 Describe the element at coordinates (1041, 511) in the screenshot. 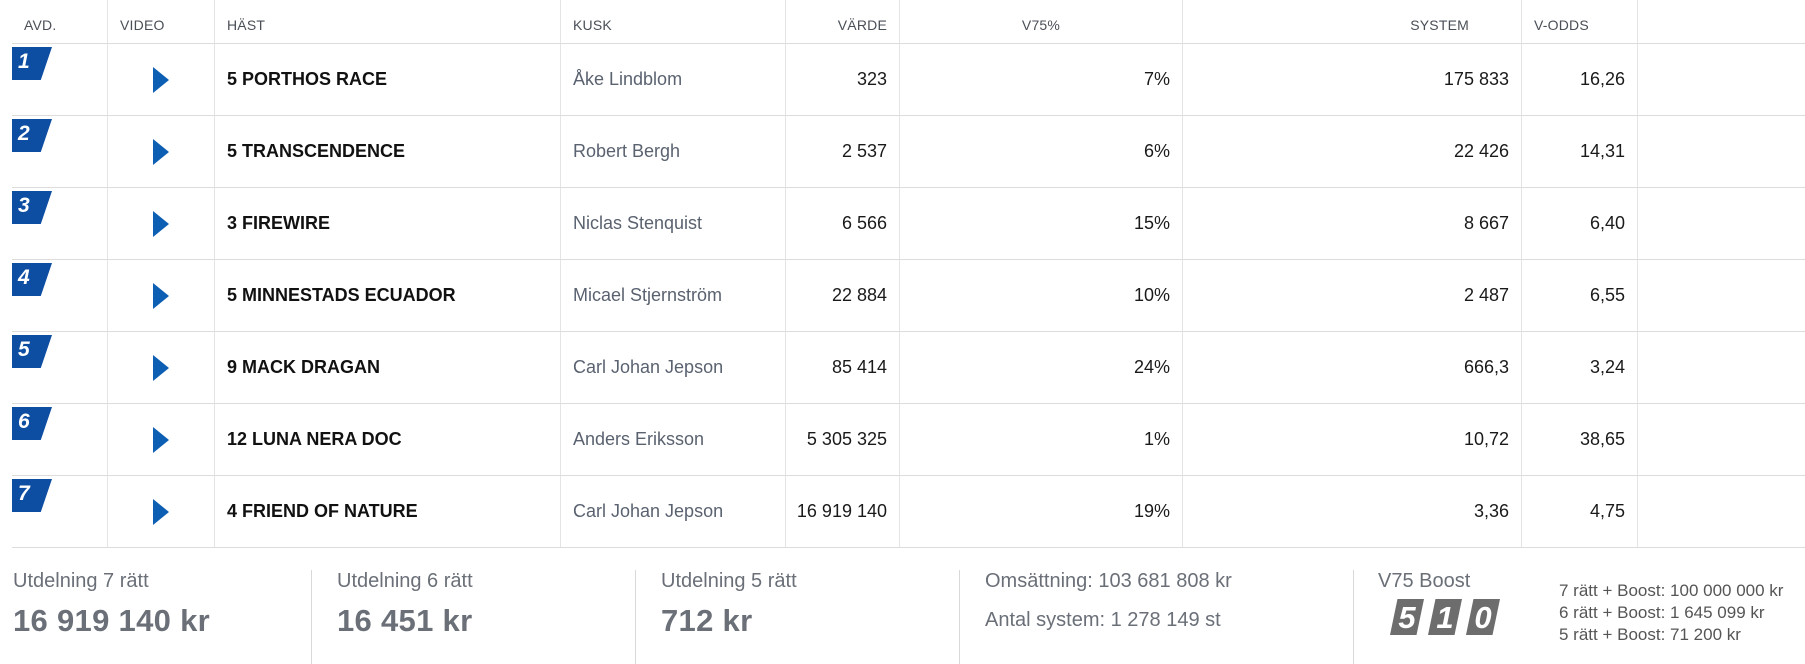

I see `v75-percent: 19%` at that location.